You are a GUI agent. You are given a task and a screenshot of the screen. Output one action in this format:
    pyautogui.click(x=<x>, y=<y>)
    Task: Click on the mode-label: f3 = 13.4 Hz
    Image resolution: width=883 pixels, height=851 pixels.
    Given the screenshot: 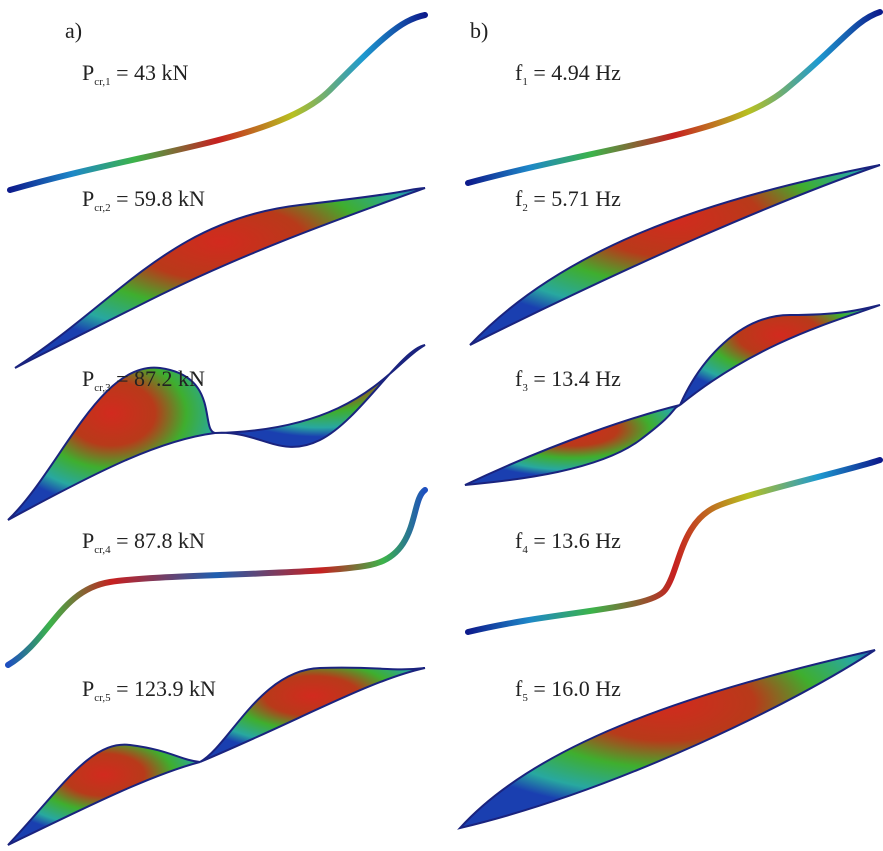 What is the action you would take?
    pyautogui.click(x=568, y=380)
    